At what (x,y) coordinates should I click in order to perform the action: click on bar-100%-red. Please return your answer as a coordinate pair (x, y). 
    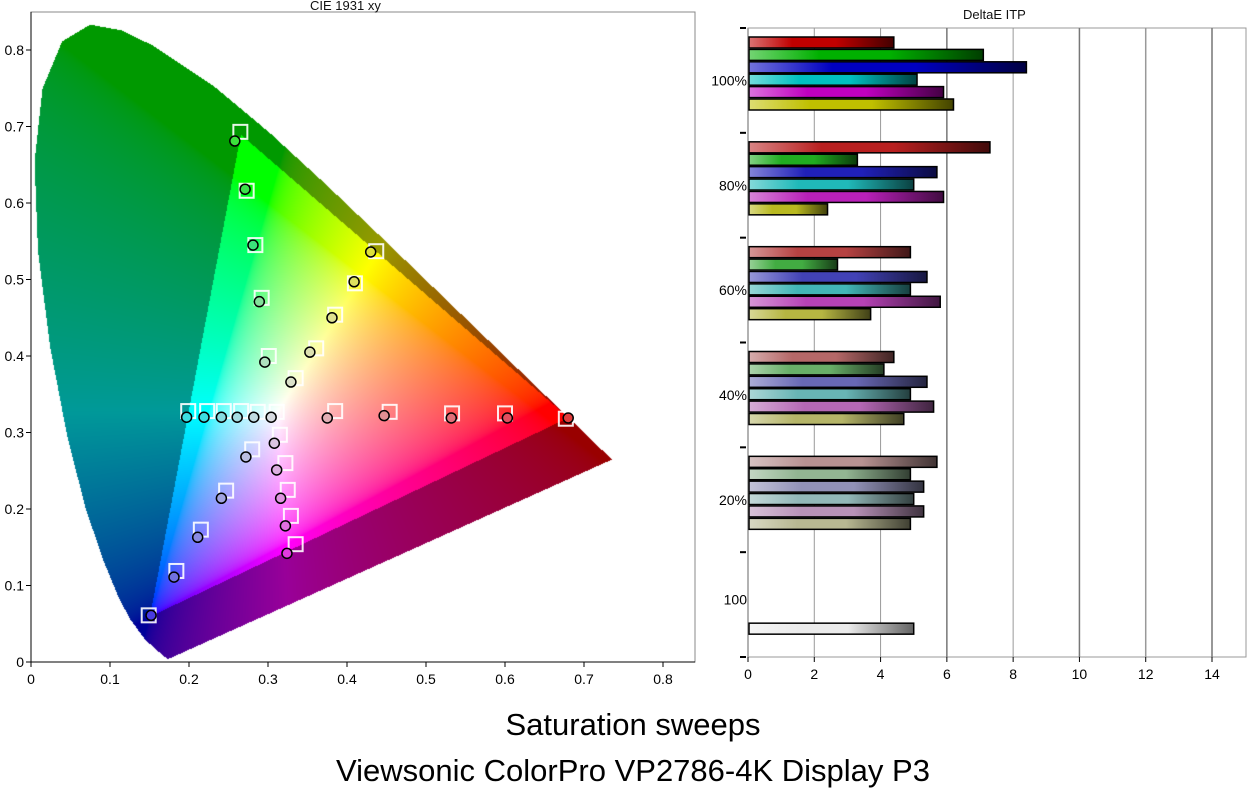
    Looking at the image, I should click on (821, 42).